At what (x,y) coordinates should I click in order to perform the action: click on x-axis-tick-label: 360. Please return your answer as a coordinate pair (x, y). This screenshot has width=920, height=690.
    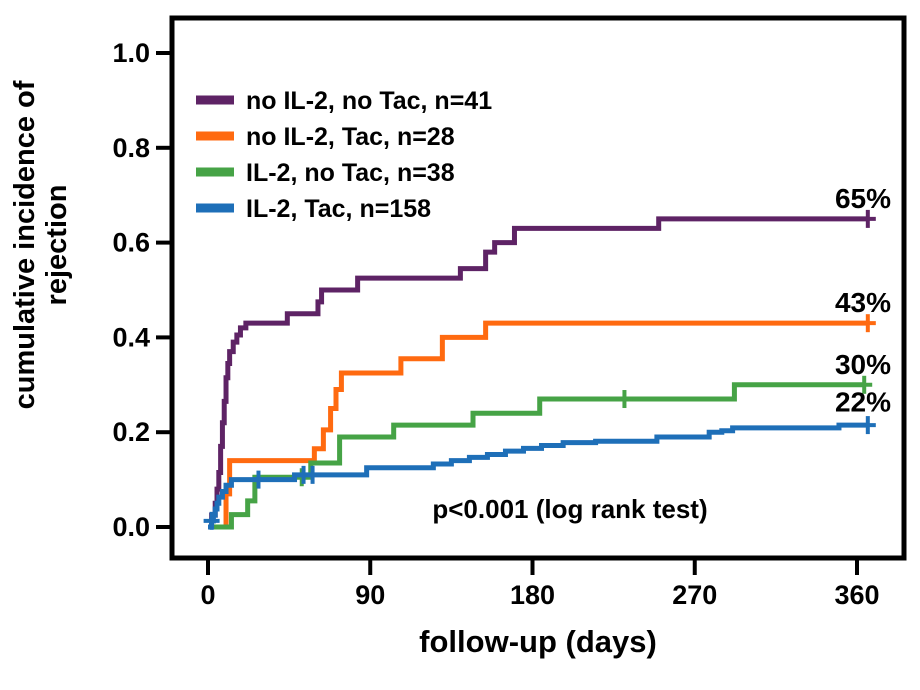
    Looking at the image, I should click on (856, 595).